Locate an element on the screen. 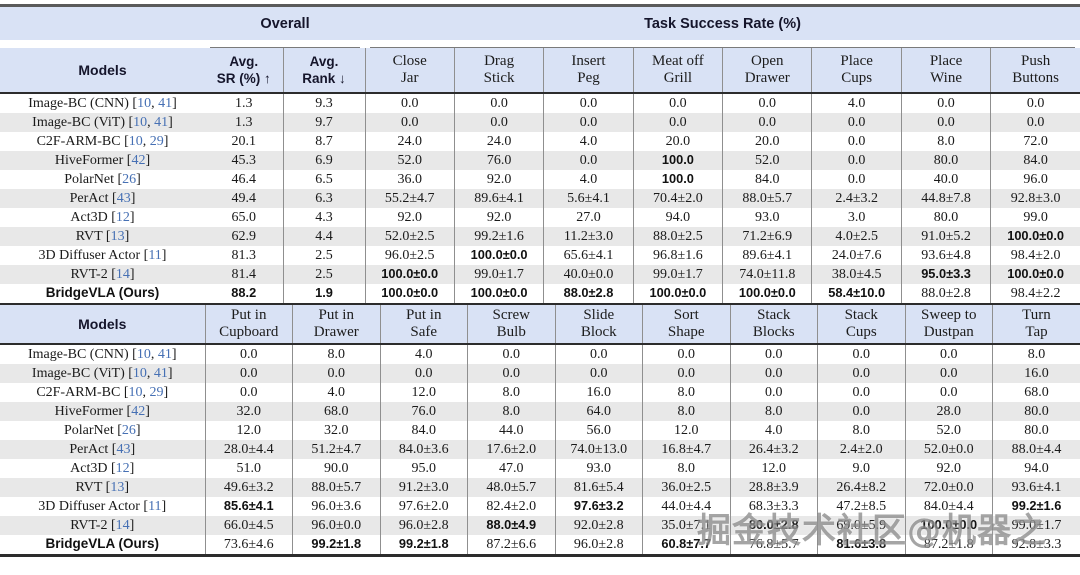 The width and height of the screenshot is (1080, 575). group-header-row: Overall Task Success Rate (%) is located at coordinates (540, 23).